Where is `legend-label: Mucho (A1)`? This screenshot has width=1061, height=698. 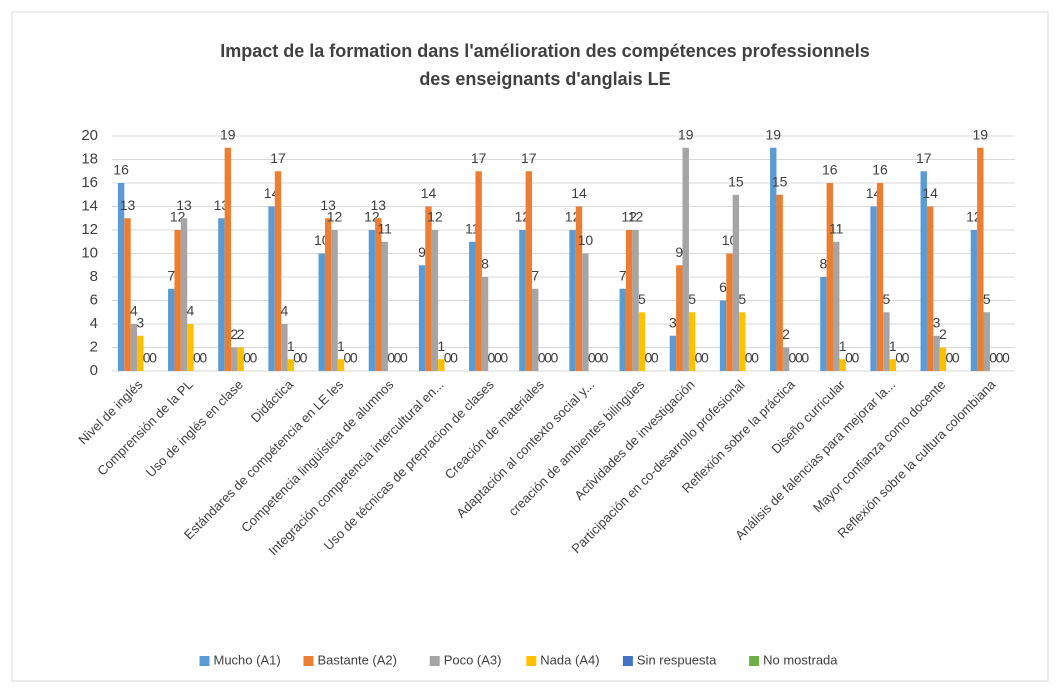 legend-label: Mucho (A1) is located at coordinates (247, 659).